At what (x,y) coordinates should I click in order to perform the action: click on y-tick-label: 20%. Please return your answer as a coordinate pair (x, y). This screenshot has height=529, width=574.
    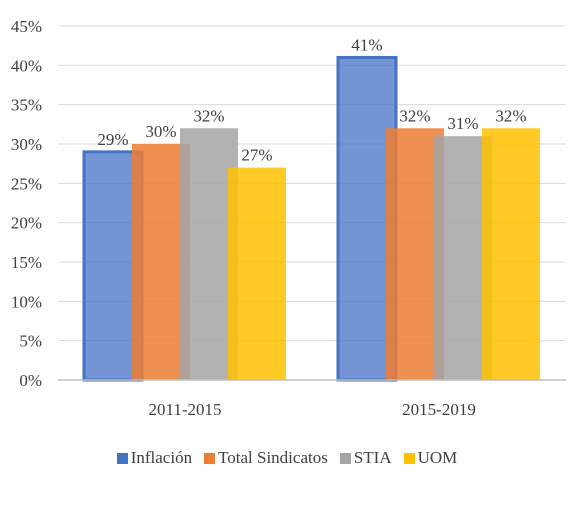
    Looking at the image, I should click on (26, 223).